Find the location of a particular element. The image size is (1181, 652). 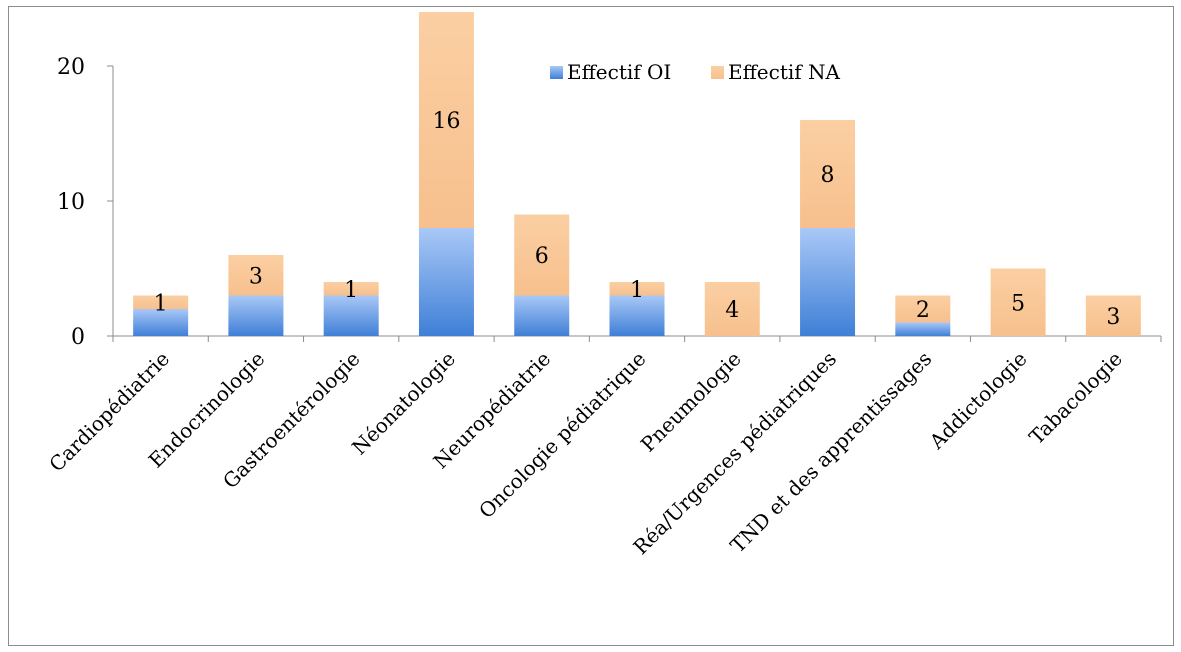

legend-item-effectif-na: Effectif NA is located at coordinates (776, 72).